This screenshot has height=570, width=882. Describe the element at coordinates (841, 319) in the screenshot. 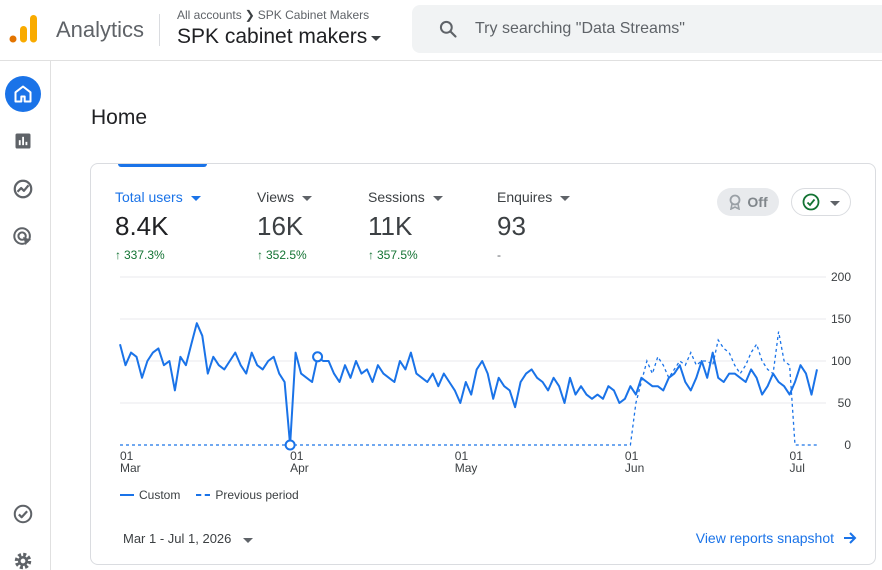

I see `y-tick-label: 150` at that location.